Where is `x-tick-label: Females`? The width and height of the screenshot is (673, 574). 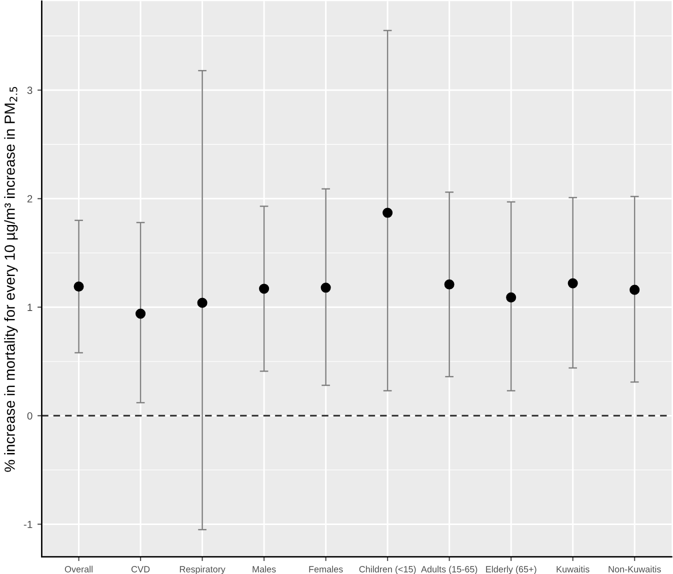
x-tick-label: Females is located at coordinates (326, 569).